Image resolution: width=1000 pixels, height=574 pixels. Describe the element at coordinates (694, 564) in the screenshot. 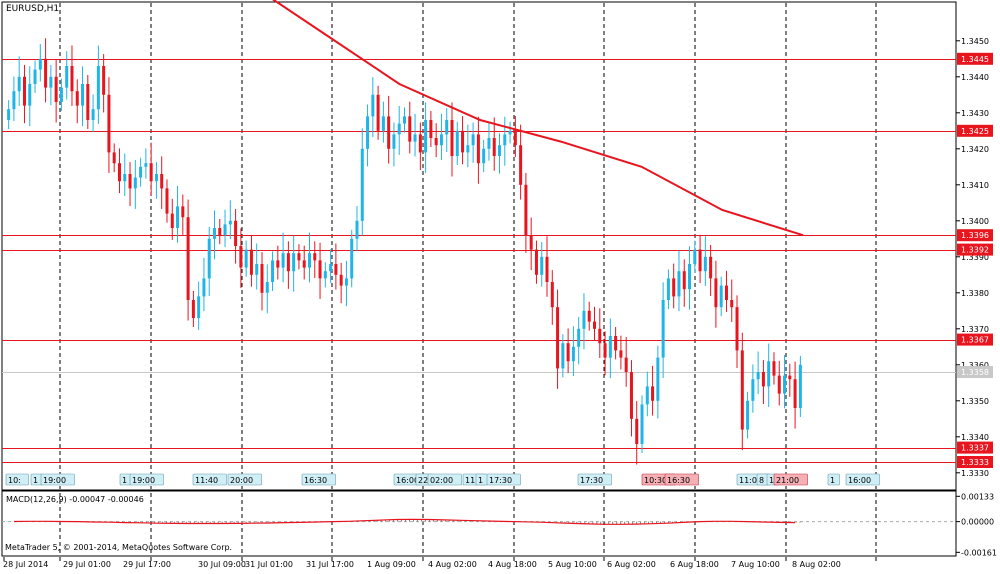

I see `time-label: 6 Aug 18:00` at that location.